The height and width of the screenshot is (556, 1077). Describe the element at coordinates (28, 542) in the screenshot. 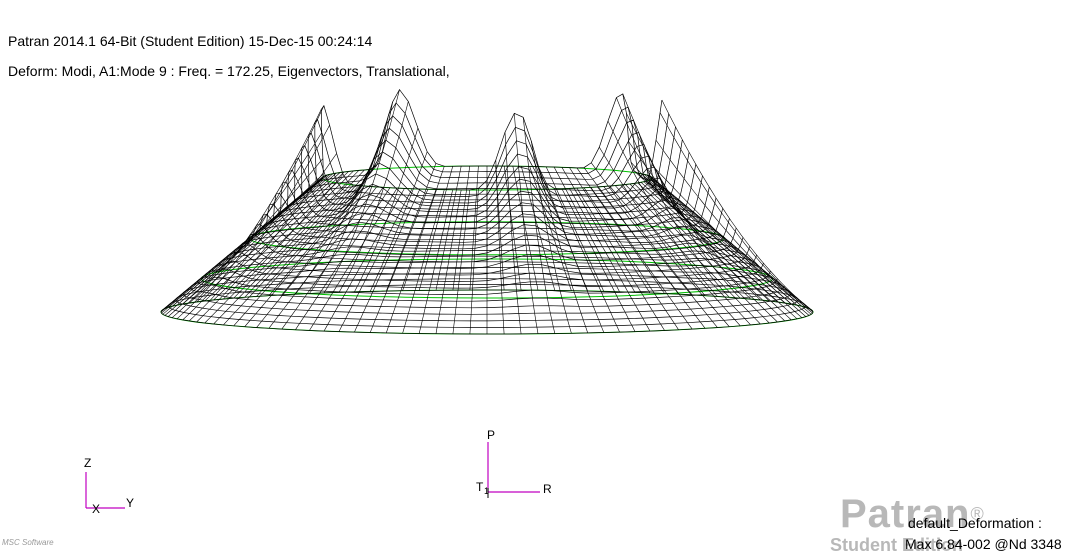

I see `msc-software-logo: MSC Software` at that location.